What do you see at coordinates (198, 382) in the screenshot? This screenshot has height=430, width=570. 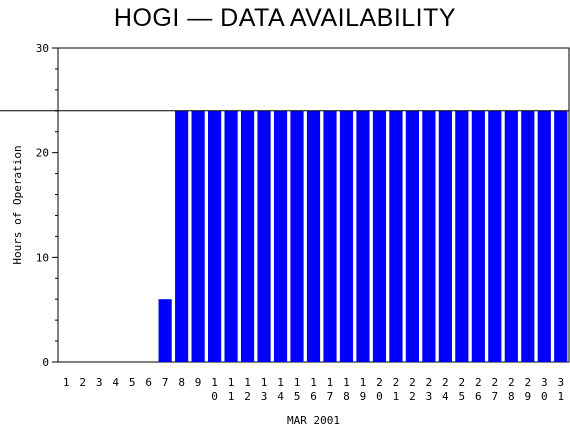 I see `x-tick-label: 9` at bounding box center [198, 382].